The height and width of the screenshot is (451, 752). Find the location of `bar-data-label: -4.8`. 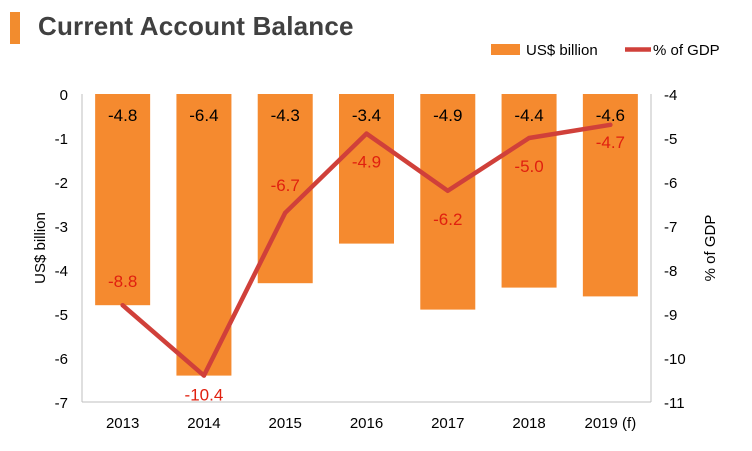

bar-data-label: -4.8 is located at coordinates (122, 115).